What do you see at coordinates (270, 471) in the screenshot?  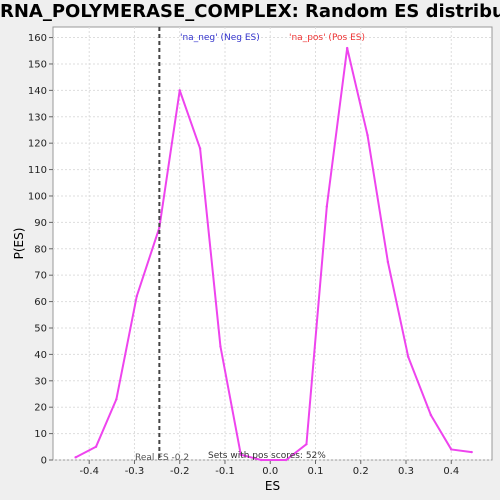 I see `x-tick-label: 0.0` at bounding box center [270, 471].